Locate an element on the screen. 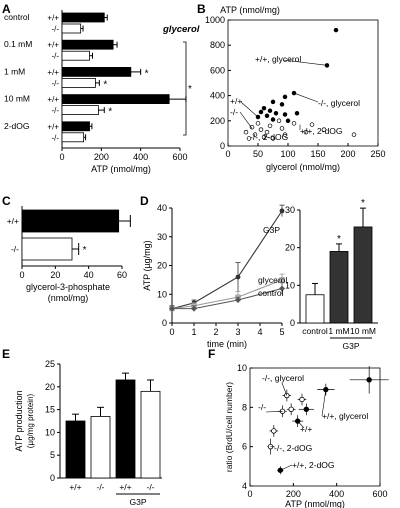  y-tick-label: 400 is located at coordinates (217, 96).